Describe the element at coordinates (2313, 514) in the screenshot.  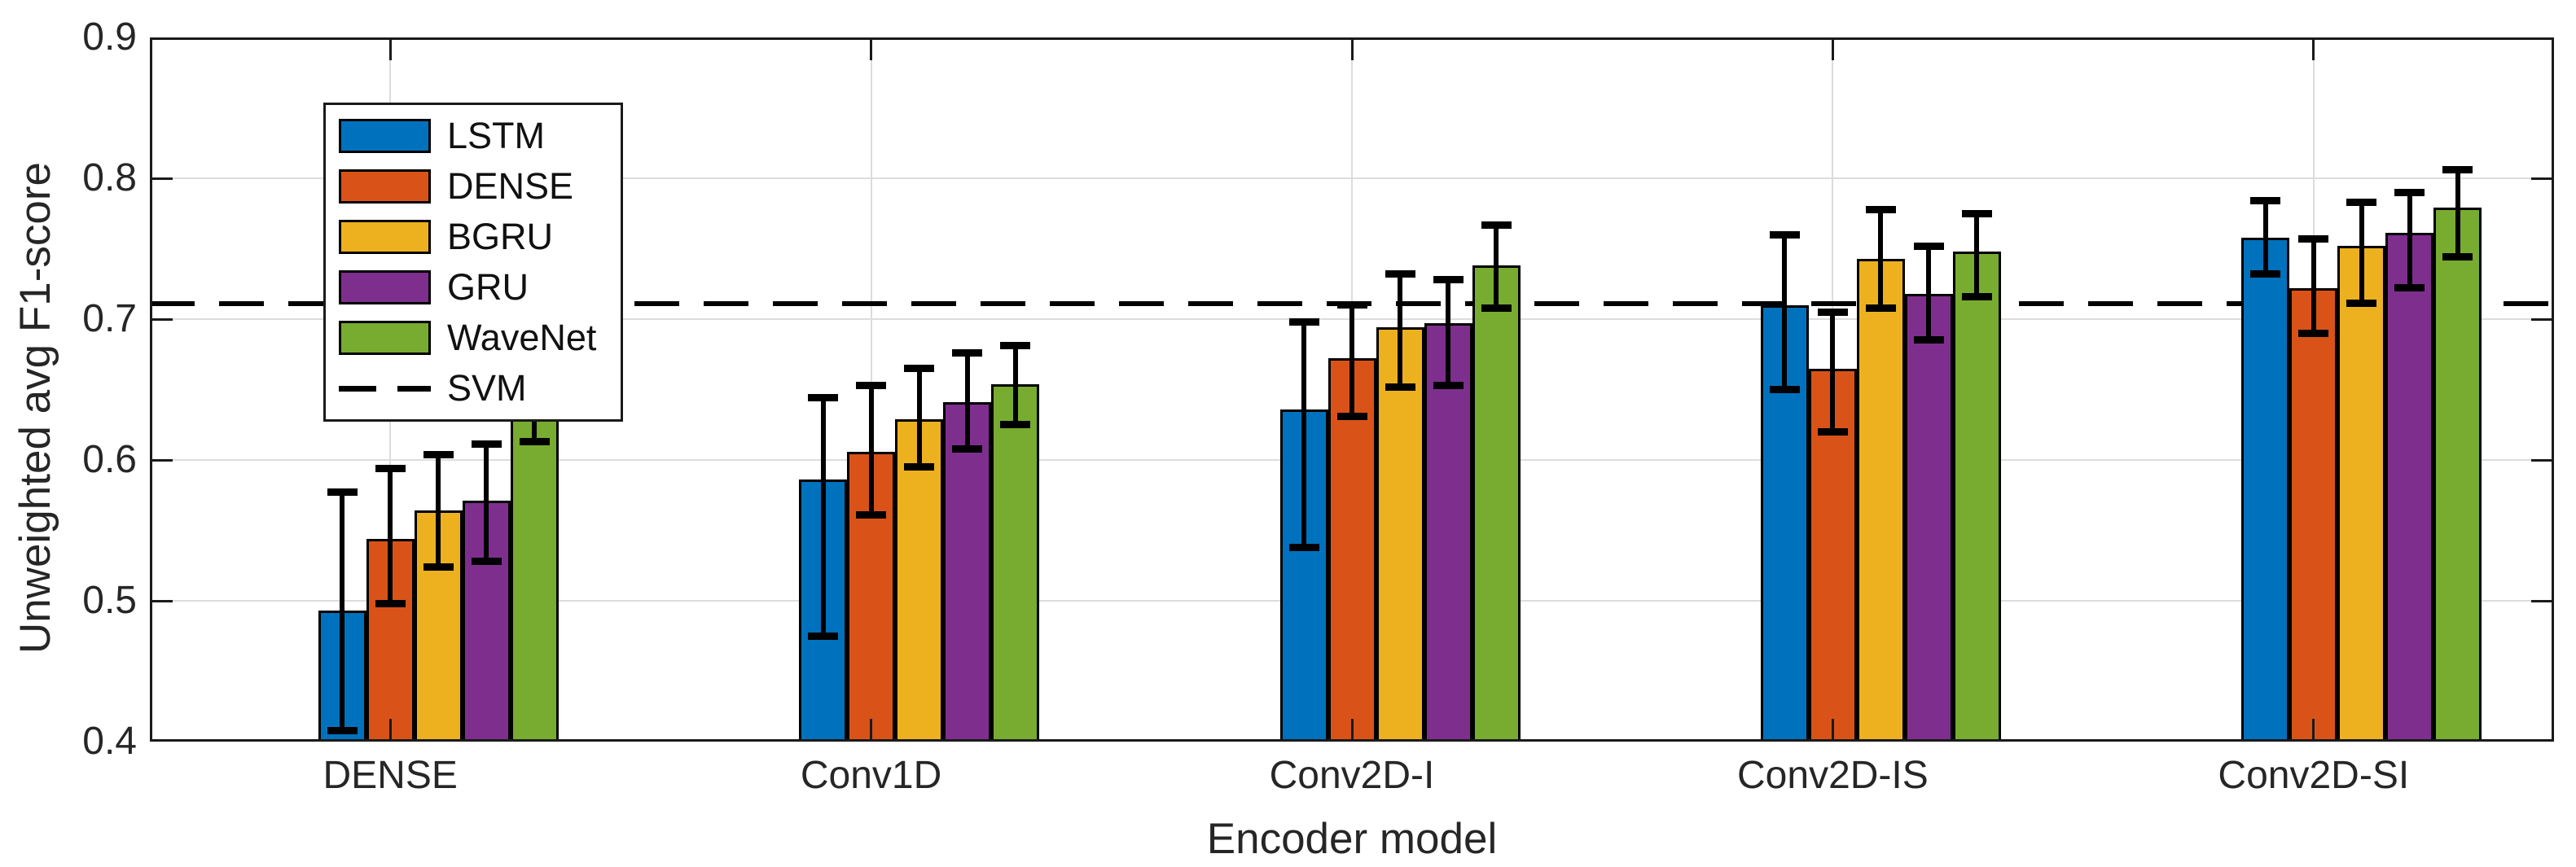
I see `bar-dense-conv2d-si` at that location.